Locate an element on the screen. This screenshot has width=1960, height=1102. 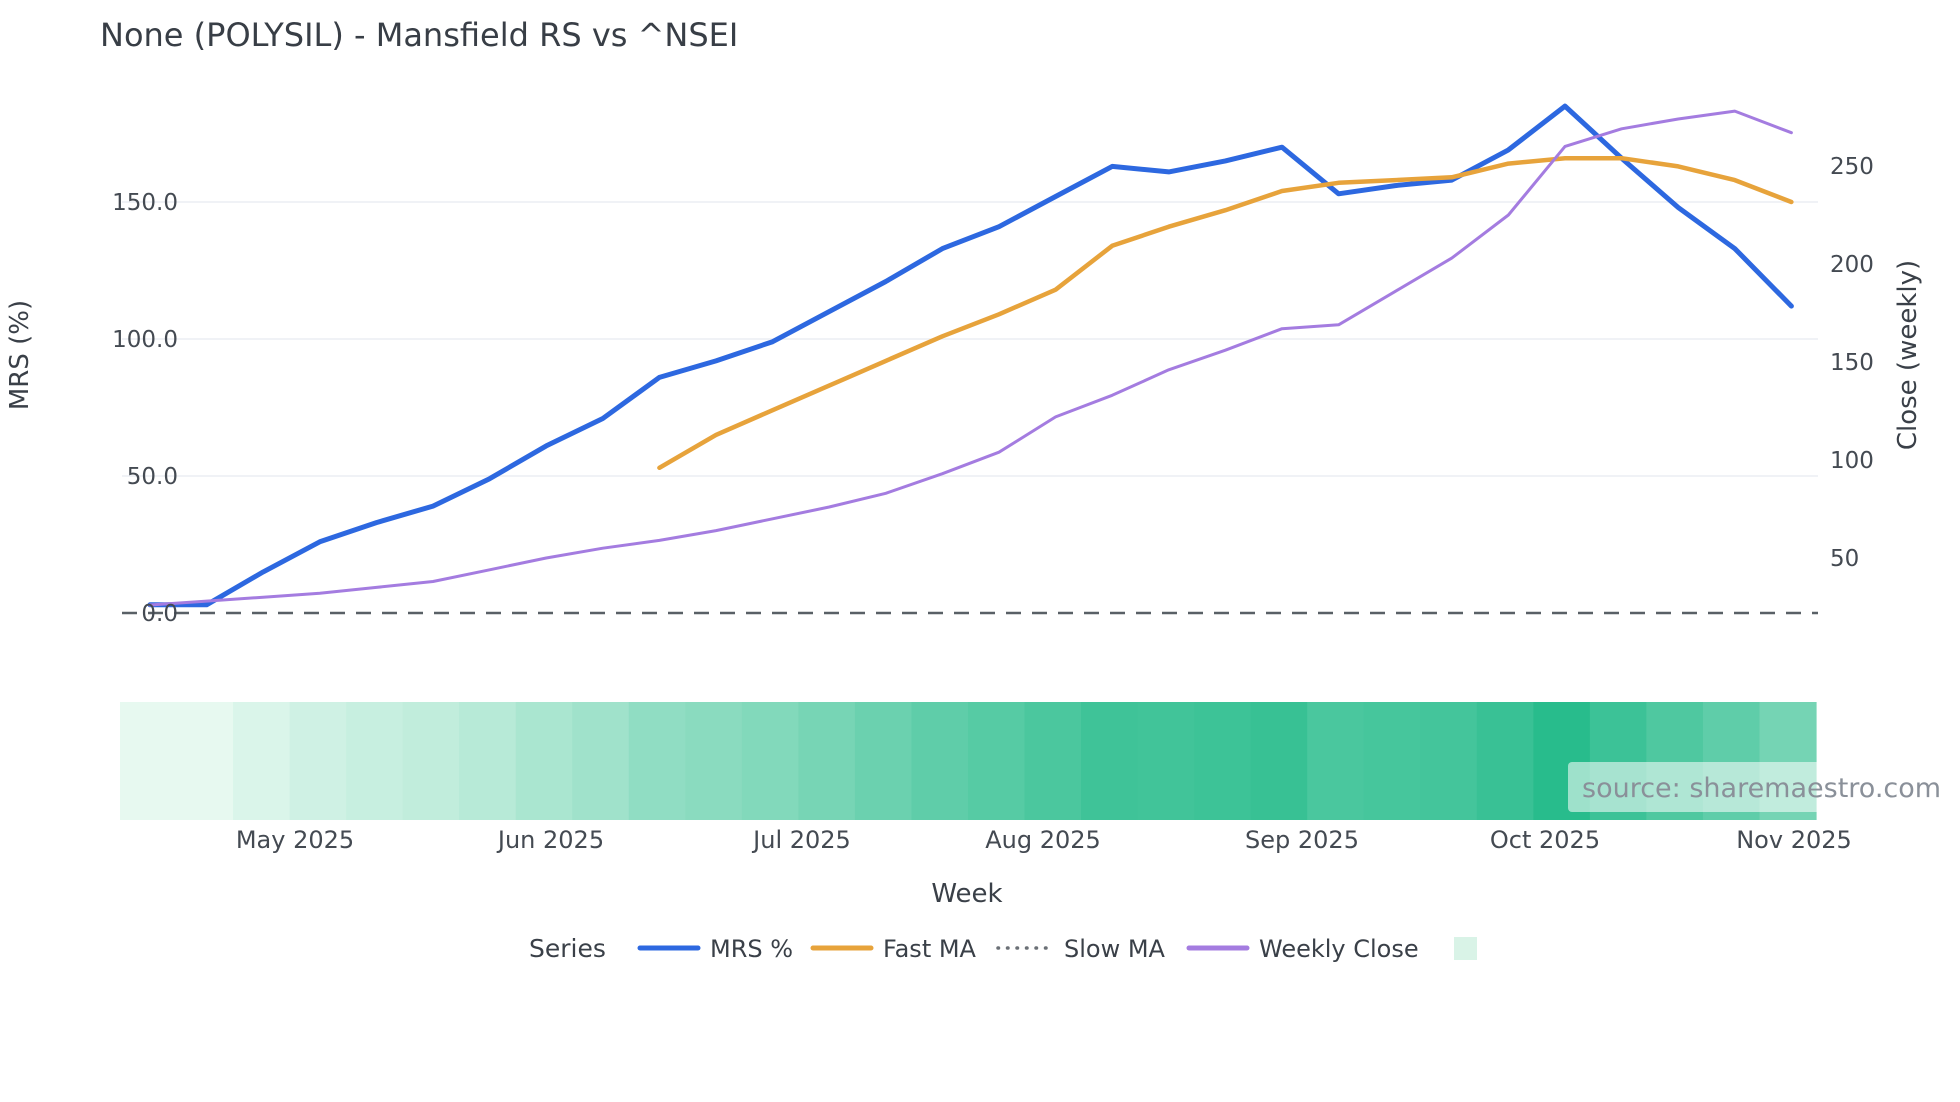
x-tick-label: Jul 2025 is located at coordinates (801, 840).